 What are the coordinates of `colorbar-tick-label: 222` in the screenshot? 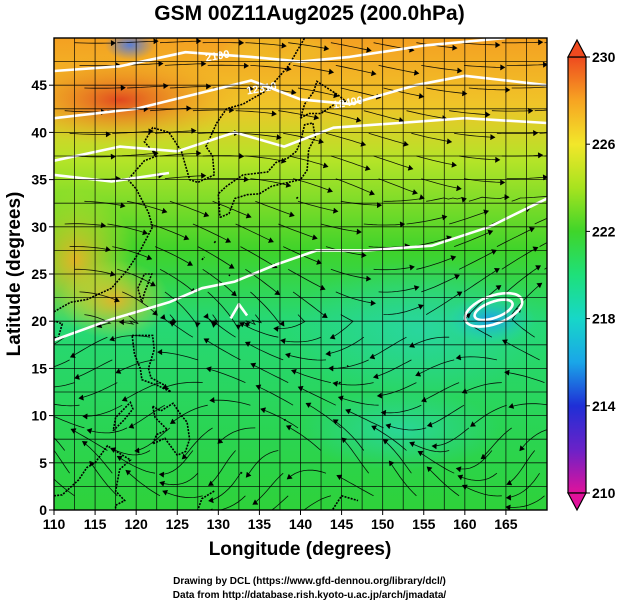 It's located at (604, 231).